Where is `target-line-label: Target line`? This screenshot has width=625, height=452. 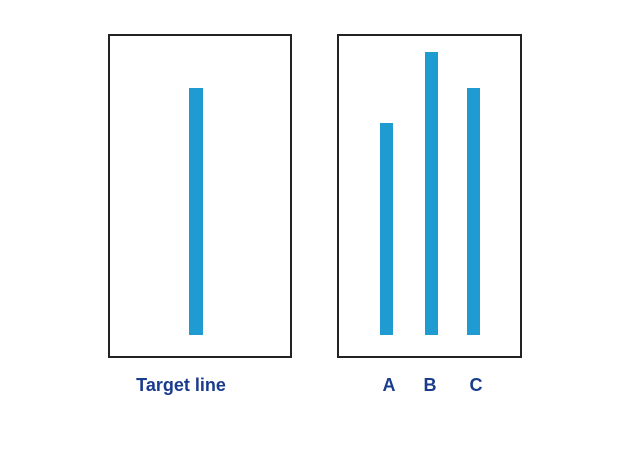 target-line-label: Target line is located at coordinates (181, 385).